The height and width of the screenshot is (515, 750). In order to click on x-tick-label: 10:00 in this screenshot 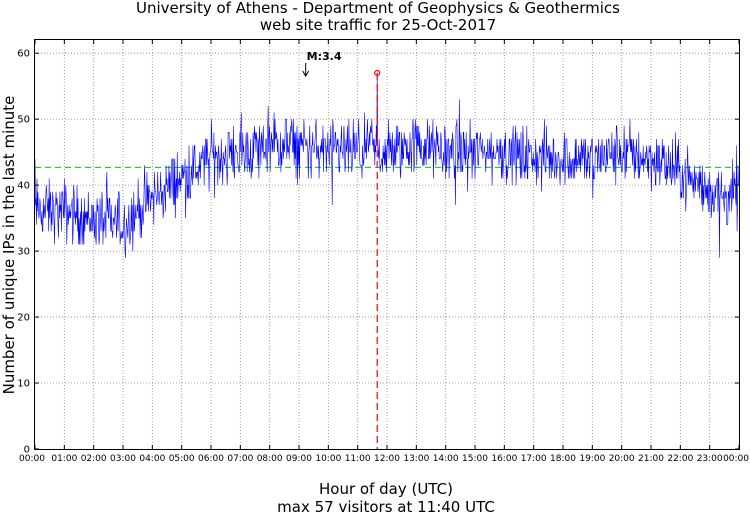, I will do `click(328, 459)`.